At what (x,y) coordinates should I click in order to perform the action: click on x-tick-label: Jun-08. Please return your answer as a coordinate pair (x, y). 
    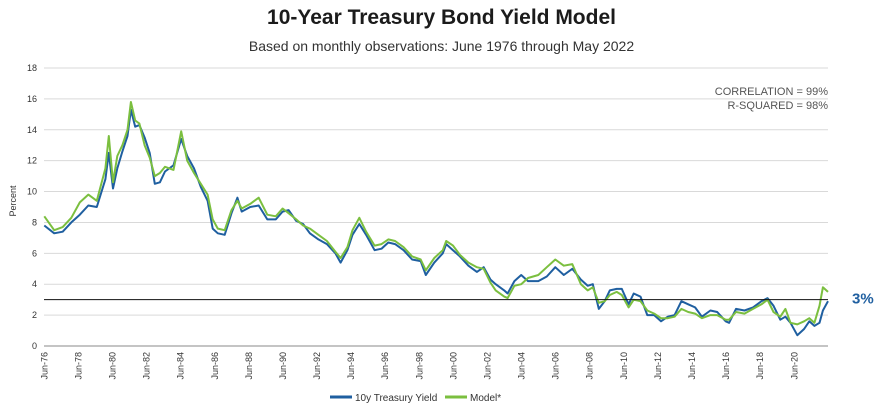
    Looking at the image, I should click on (590, 366).